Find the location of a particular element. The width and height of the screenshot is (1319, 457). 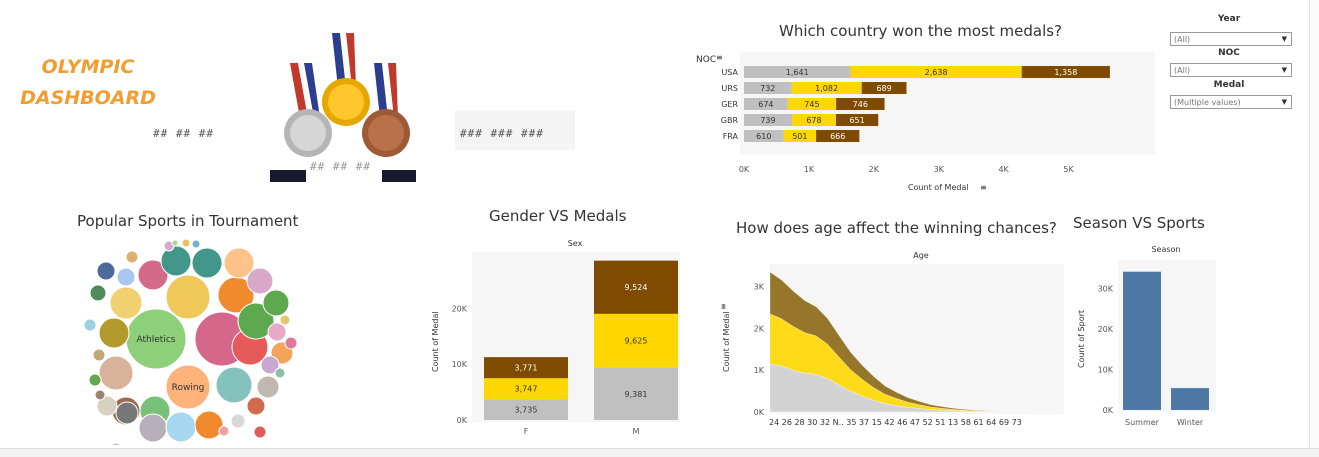

gender-chart-title: Gender VS Medals is located at coordinates (558, 216).